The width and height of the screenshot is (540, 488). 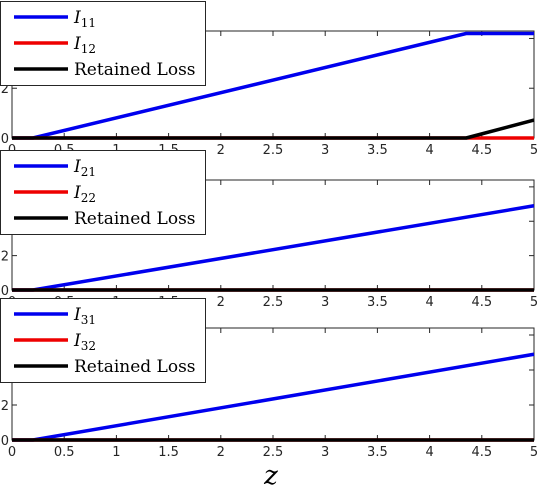 I want to click on legend-subscript: 31, so click(x=88, y=320).